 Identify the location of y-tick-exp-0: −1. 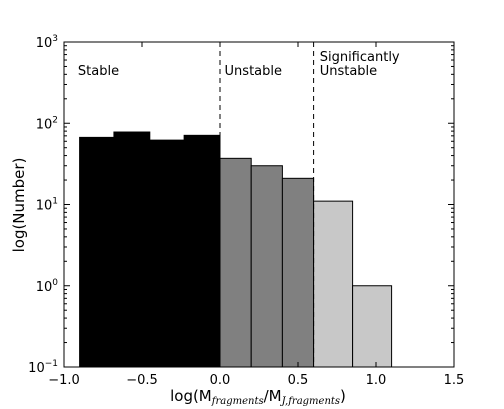
(51, 364).